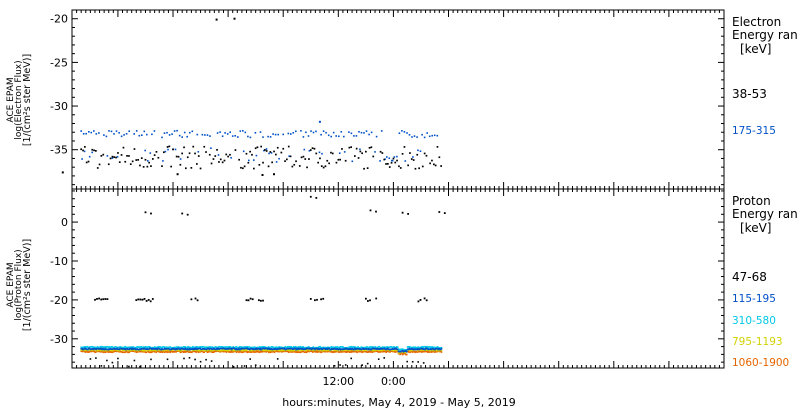  Describe the element at coordinates (393, 381) in the screenshot. I see `x-tick-label: 0:00` at that location.